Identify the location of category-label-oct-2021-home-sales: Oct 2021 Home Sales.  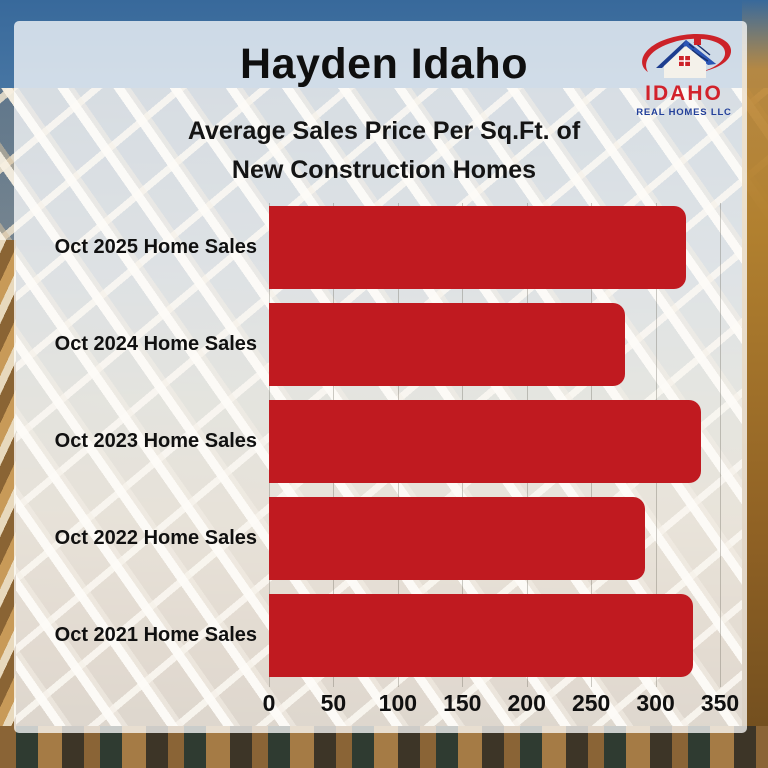
(155, 635).